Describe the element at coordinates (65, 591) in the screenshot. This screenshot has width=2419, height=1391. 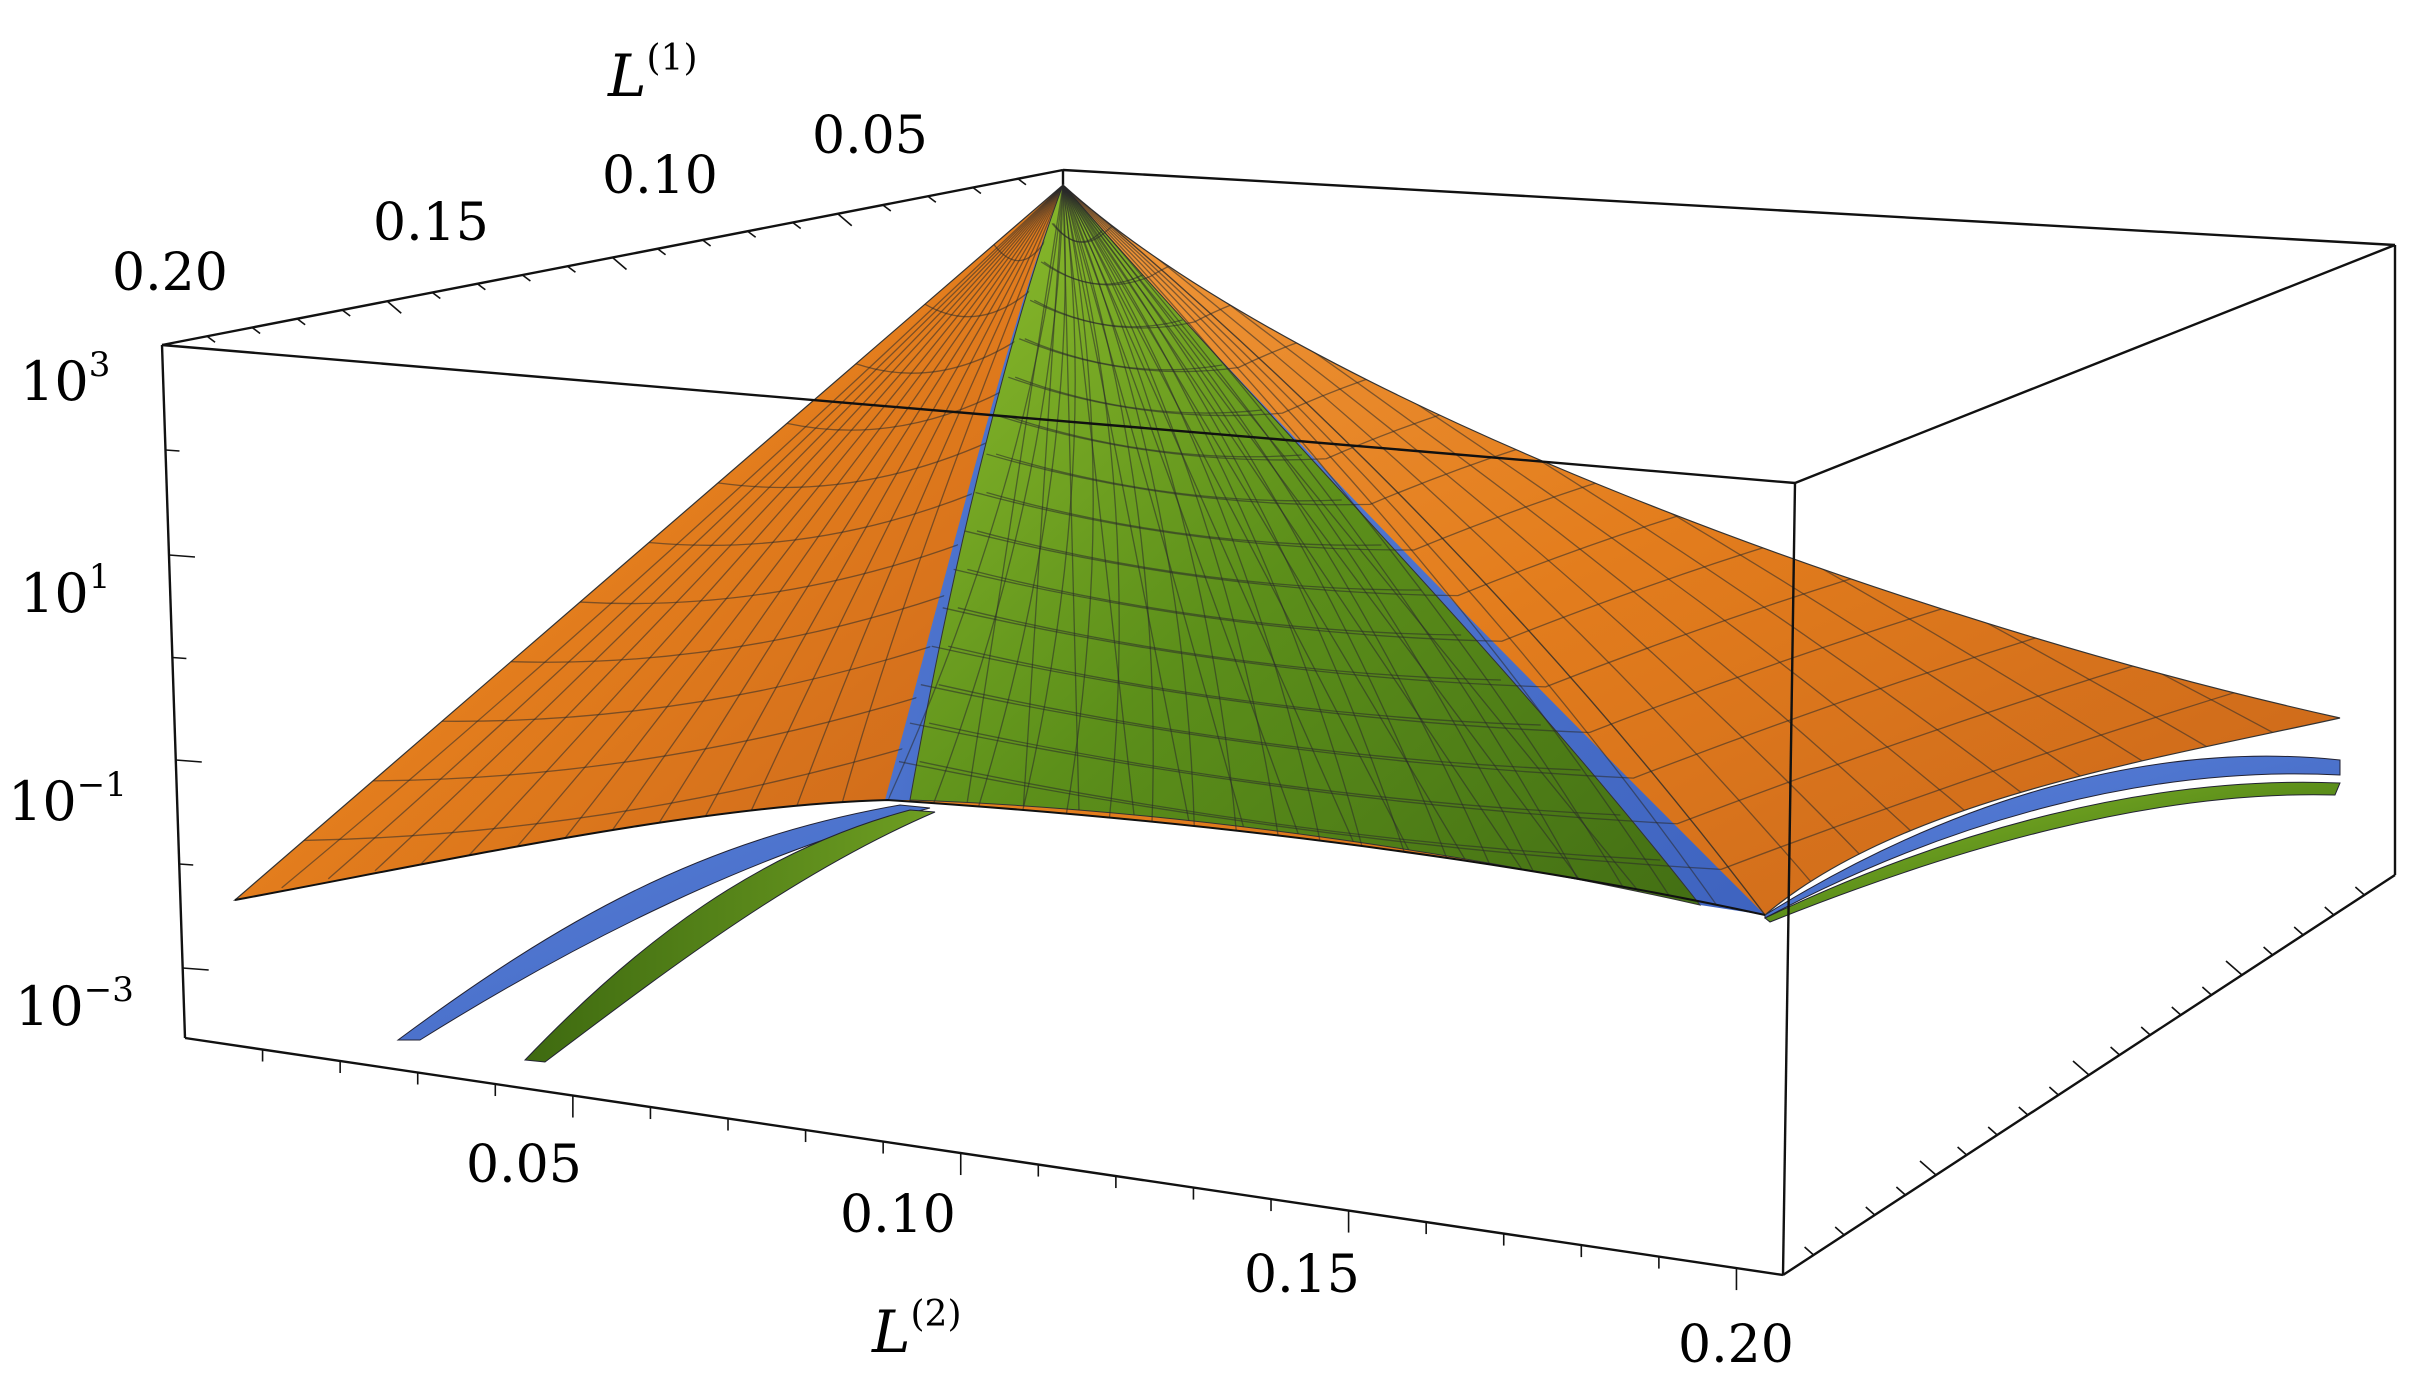
I see `z-tick-label-1: 10¹` at that location.